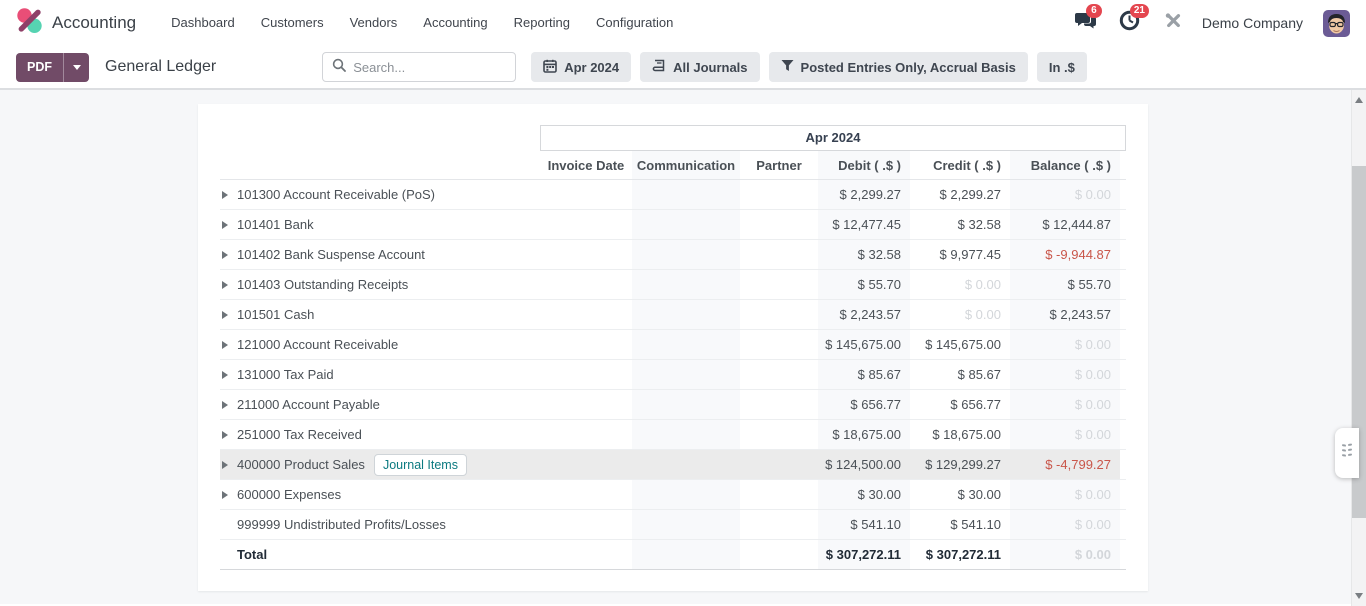 The width and height of the screenshot is (1366, 606). What do you see at coordinates (541, 22) in the screenshot?
I see `menu-reporting: Reporting` at bounding box center [541, 22].